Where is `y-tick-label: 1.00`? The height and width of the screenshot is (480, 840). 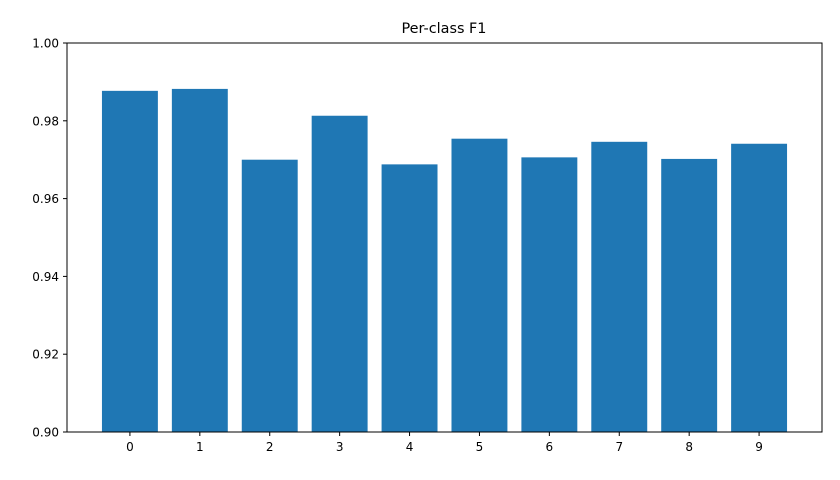 y-tick-label: 1.00 is located at coordinates (45, 44).